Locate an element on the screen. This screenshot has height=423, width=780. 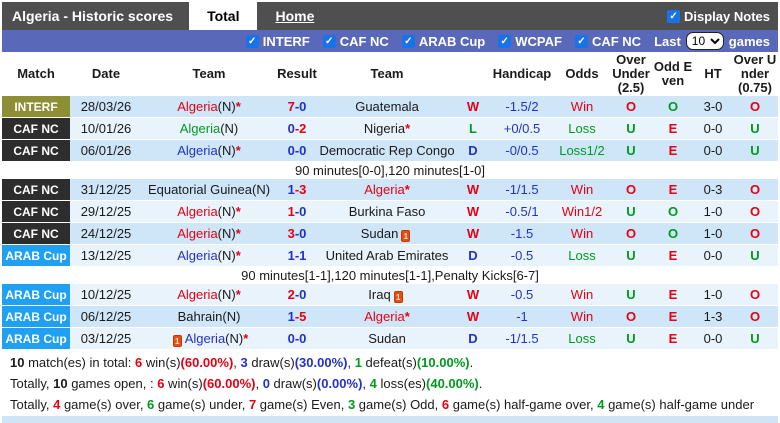
home-goals: 1 is located at coordinates (291, 316).